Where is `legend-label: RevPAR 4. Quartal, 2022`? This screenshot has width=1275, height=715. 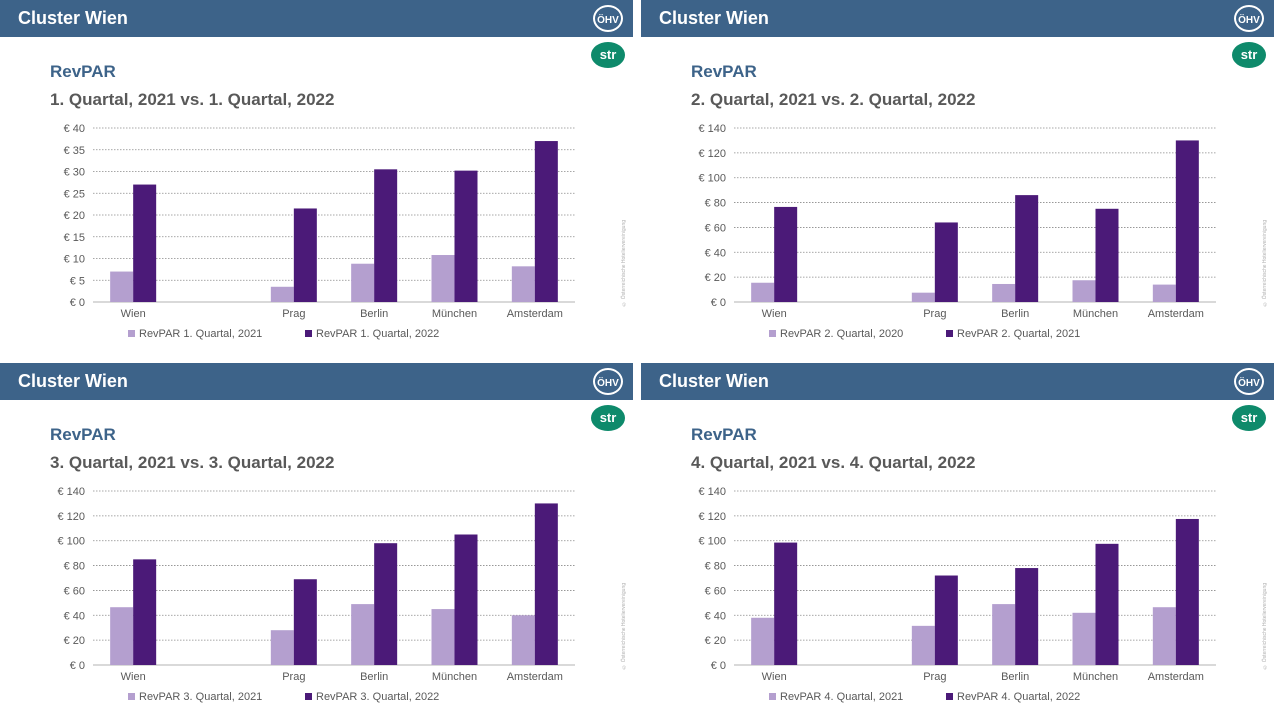
legend-label: RevPAR 4. Quartal, 2022 is located at coordinates (1018, 697).